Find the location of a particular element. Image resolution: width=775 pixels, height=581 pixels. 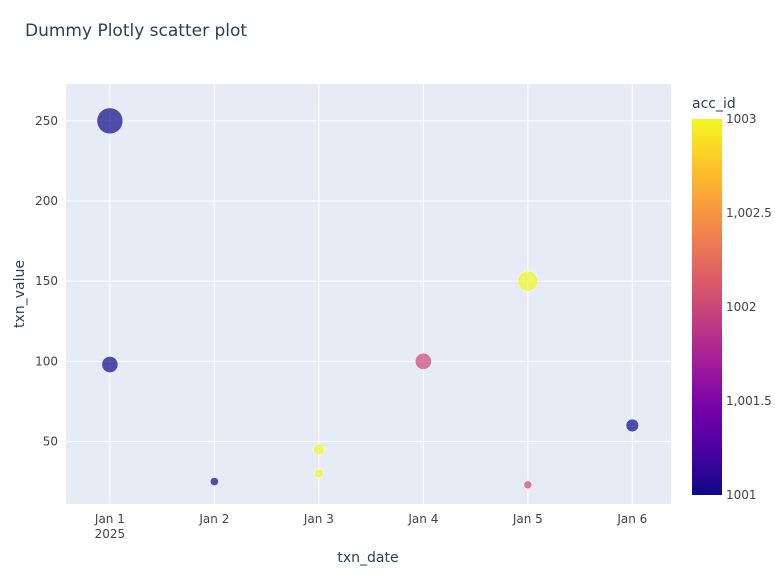

y-tick-label: 200 is located at coordinates (46, 201).